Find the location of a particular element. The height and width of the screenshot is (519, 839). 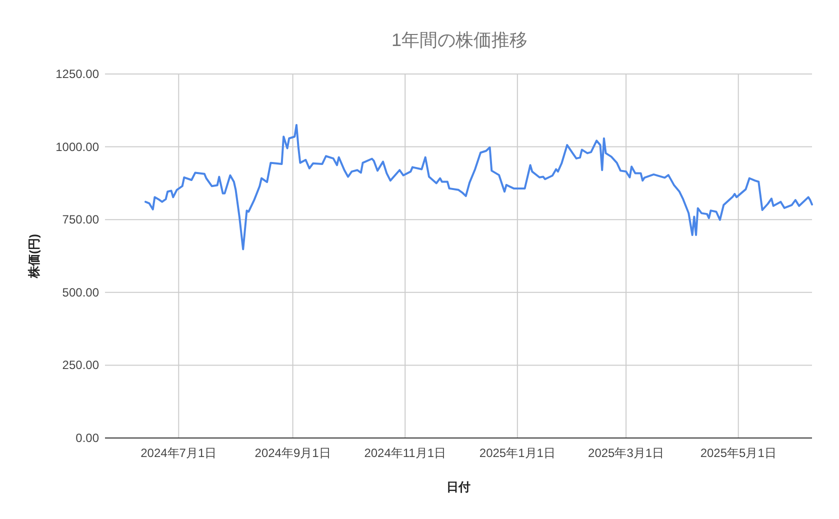

chart-title: 1年間の株価推移 is located at coordinates (459, 40).